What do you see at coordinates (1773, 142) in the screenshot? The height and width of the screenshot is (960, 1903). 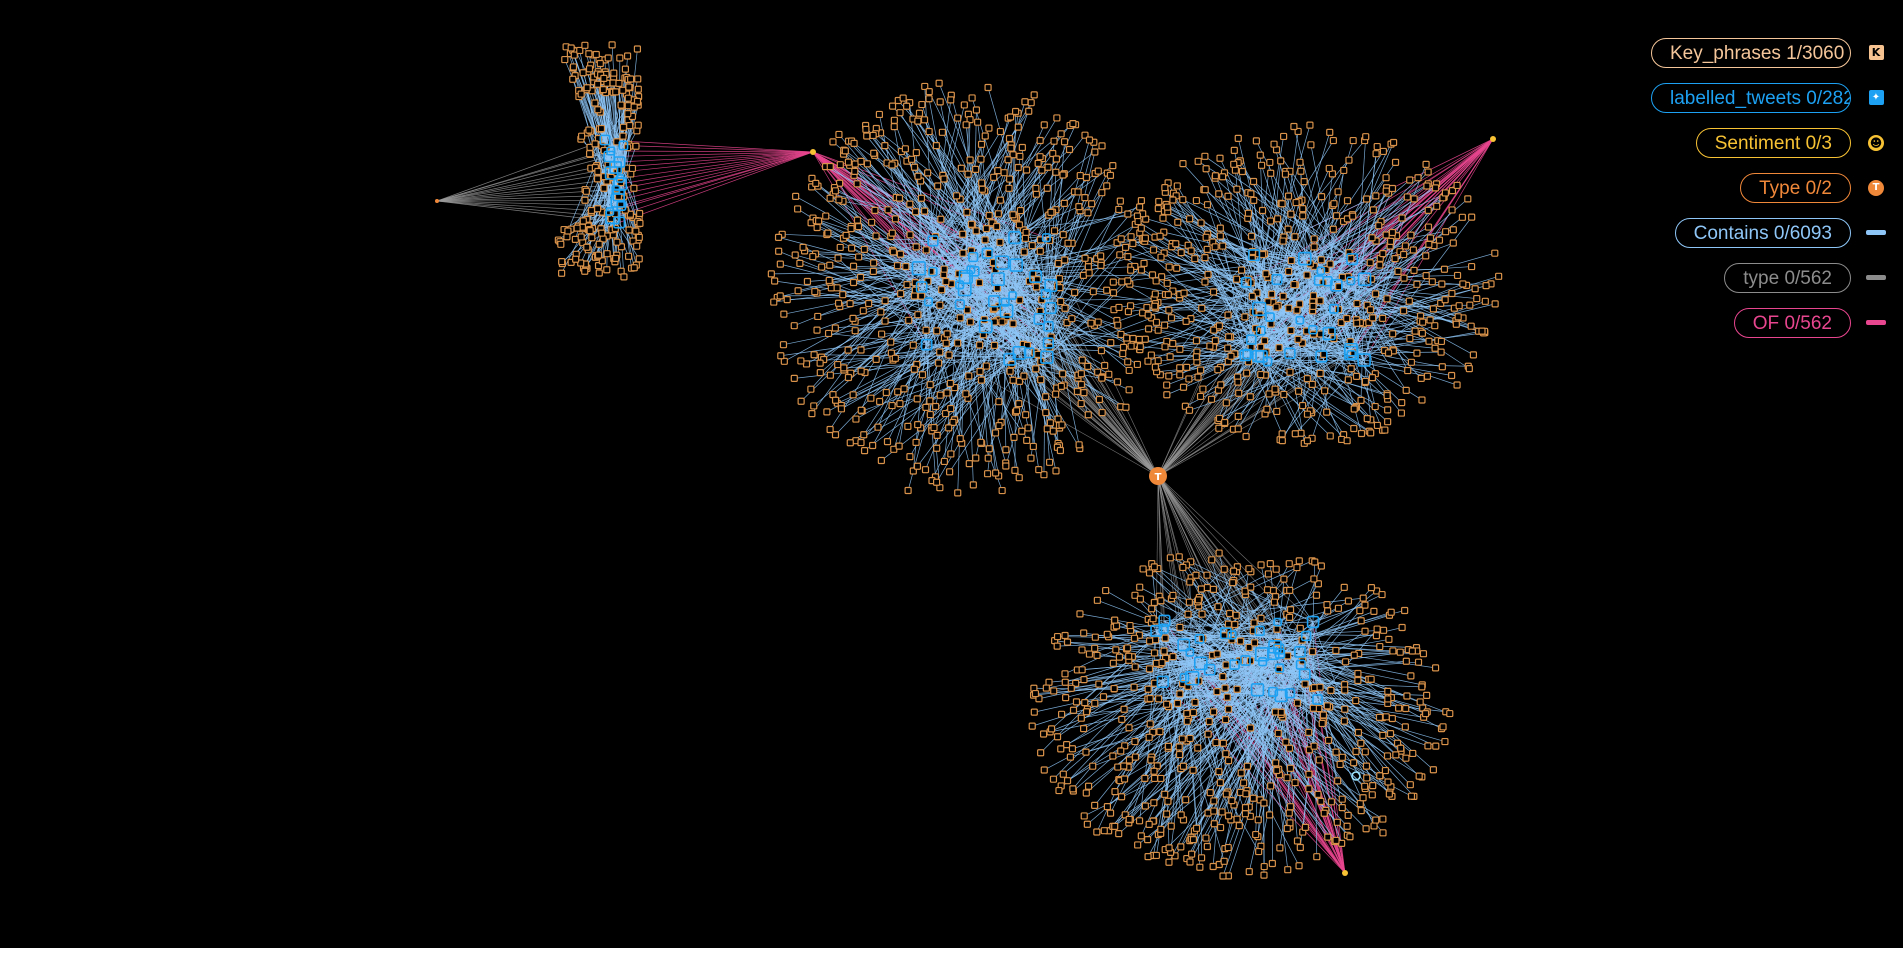 I see `legend-pill-sentiment: Sentiment 0/3` at bounding box center [1773, 142].